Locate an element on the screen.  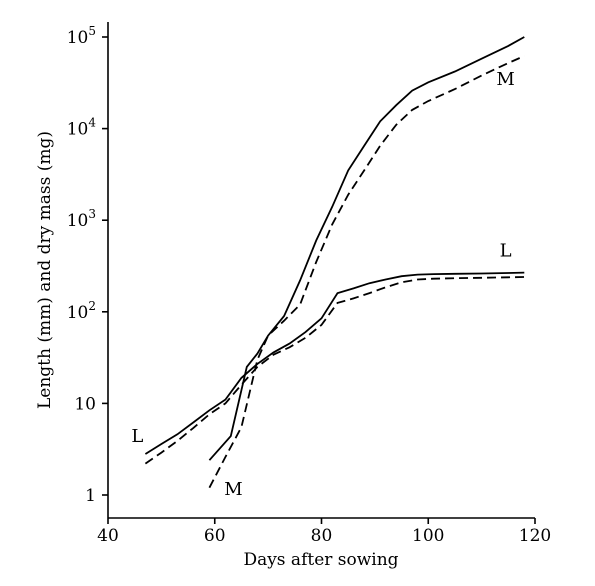
y-tick-label-exponent: 5 is located at coordinates (92, 31).